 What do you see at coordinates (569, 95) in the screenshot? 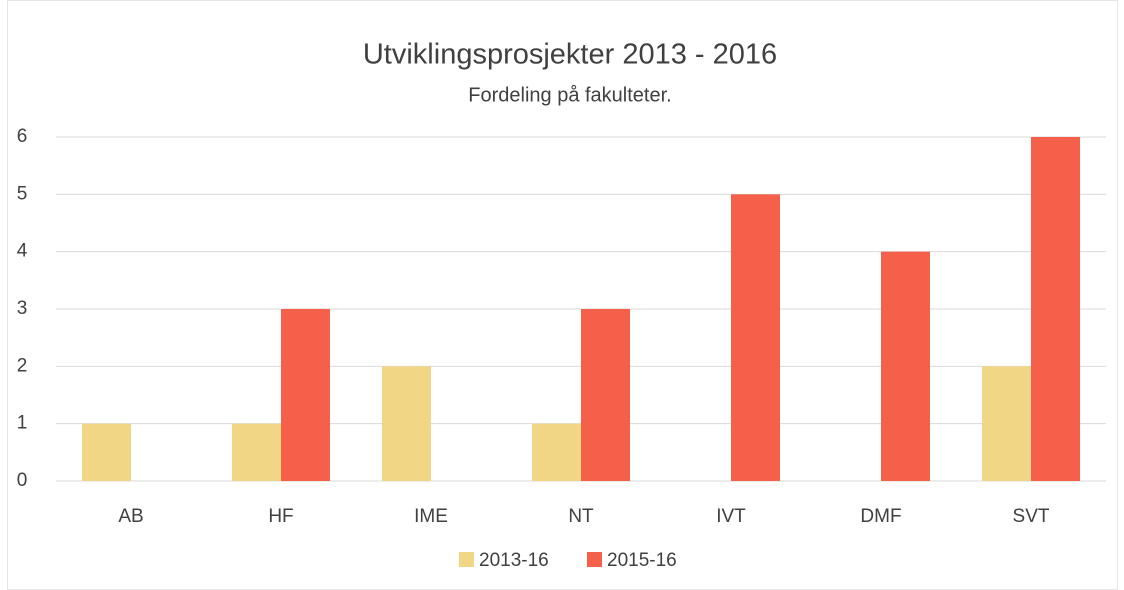
I see `chart-subtitle: Fordeling på fakulteter.` at bounding box center [569, 95].